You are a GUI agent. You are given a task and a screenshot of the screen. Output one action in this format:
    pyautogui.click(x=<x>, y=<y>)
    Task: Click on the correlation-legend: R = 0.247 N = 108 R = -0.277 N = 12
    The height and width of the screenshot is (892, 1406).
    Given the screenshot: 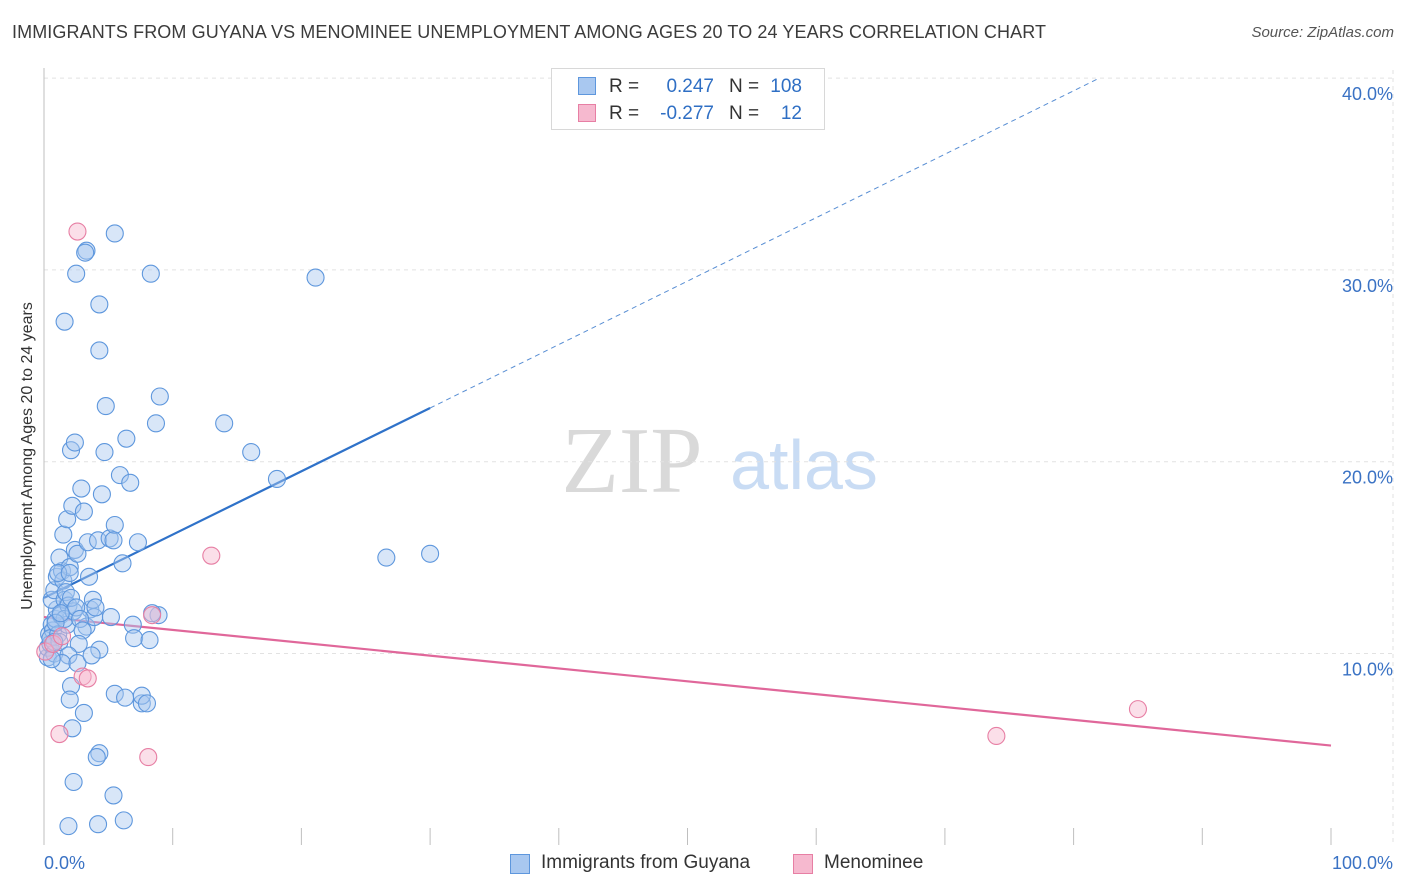 What is the action you would take?
    pyautogui.click(x=688, y=99)
    